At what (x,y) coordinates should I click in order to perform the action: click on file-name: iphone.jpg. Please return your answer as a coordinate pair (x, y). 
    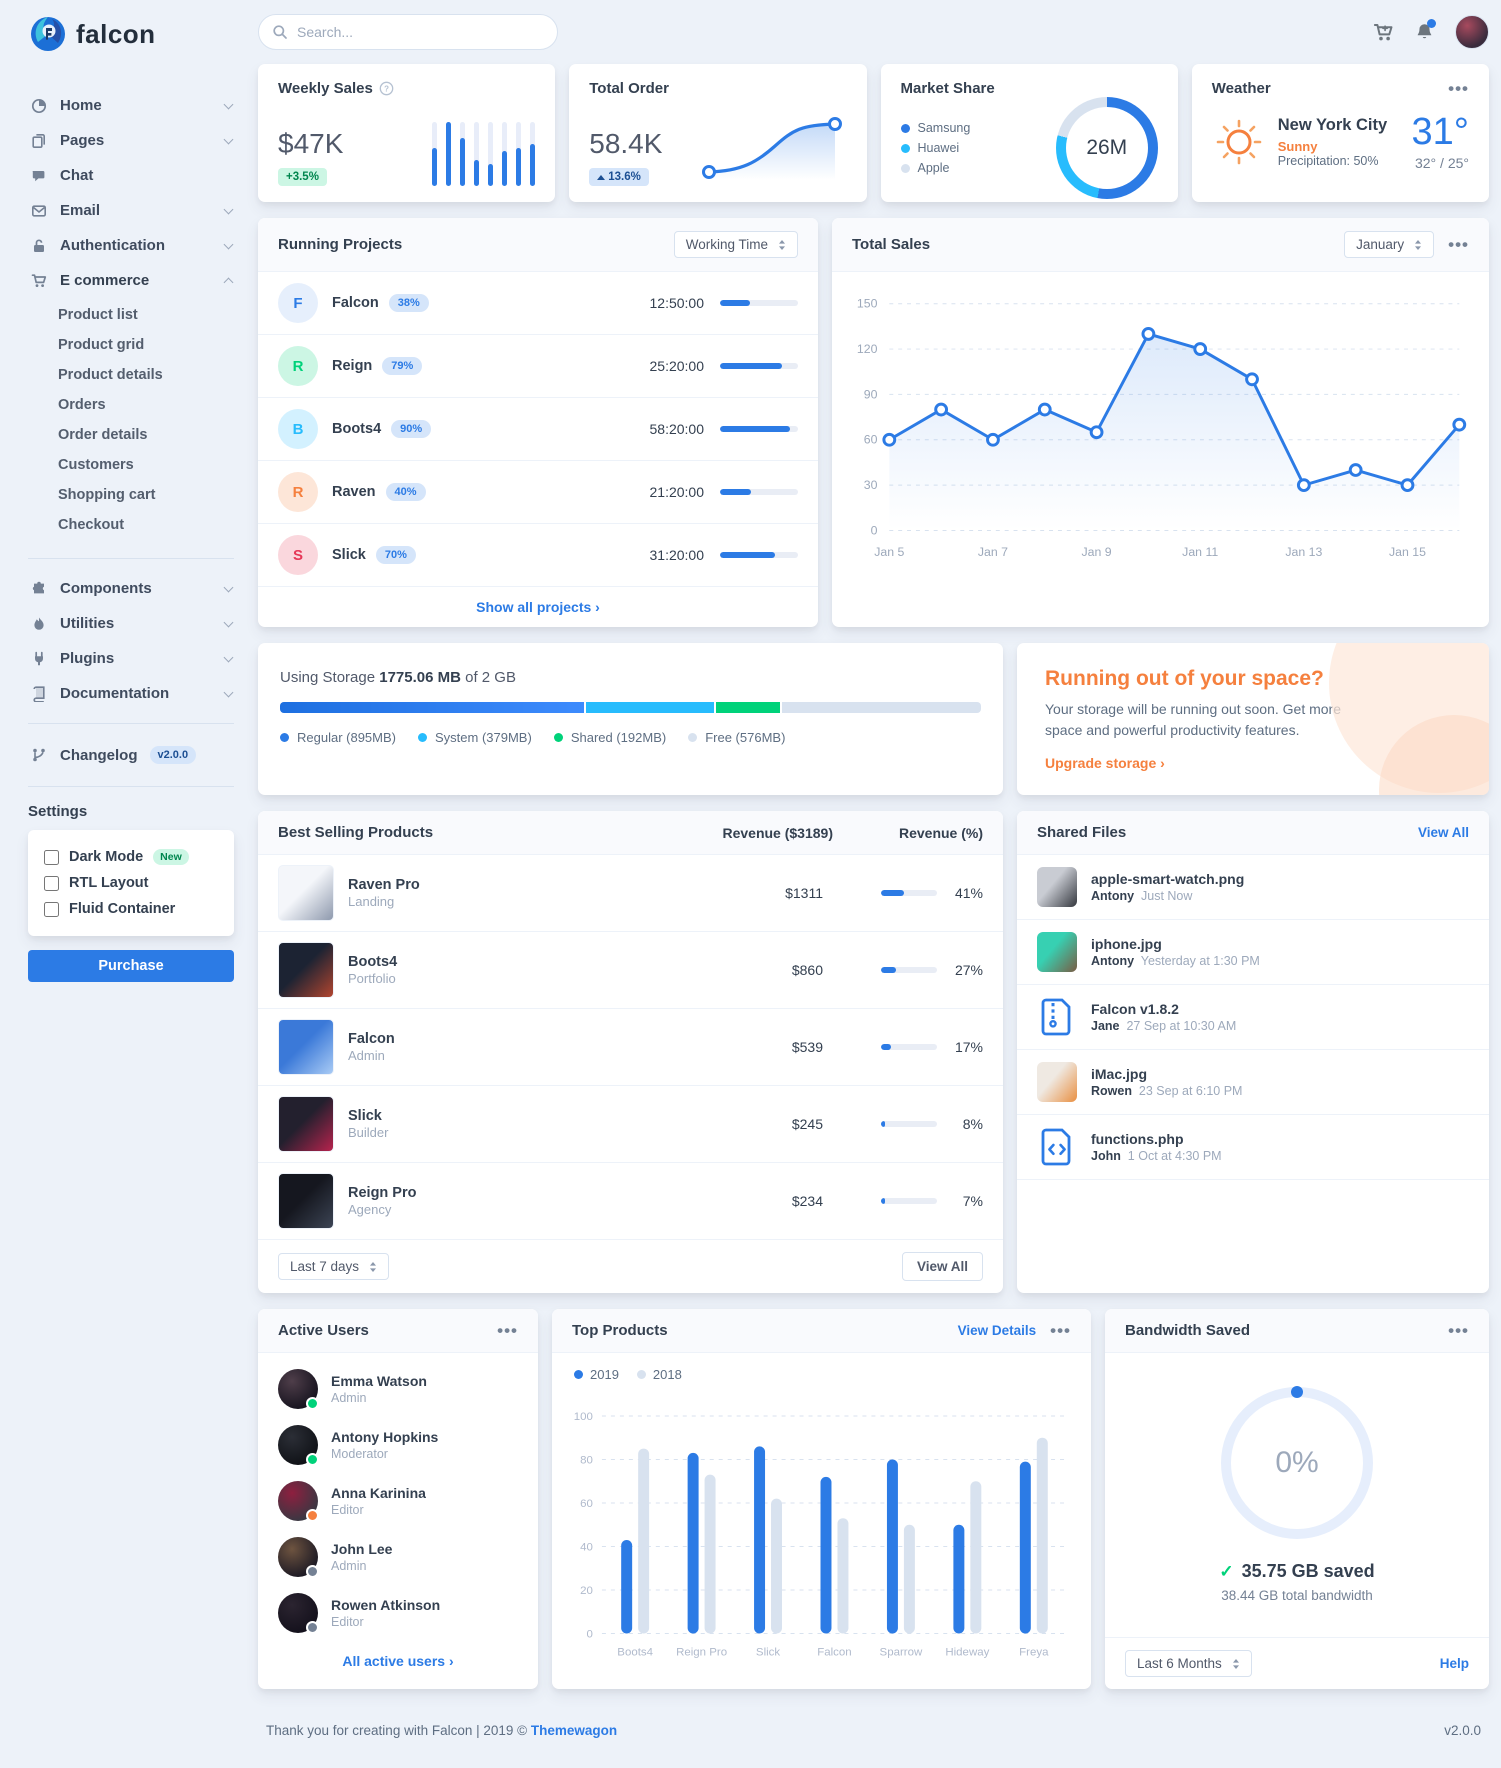
    Looking at the image, I should click on (1126, 944).